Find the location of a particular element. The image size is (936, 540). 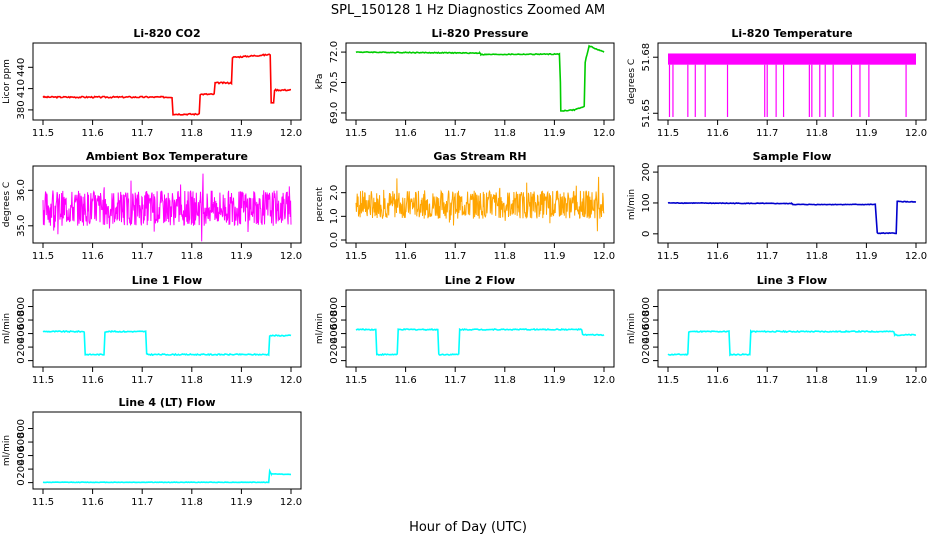

y-tick-label: 69.0 is located at coordinates (334, 113).